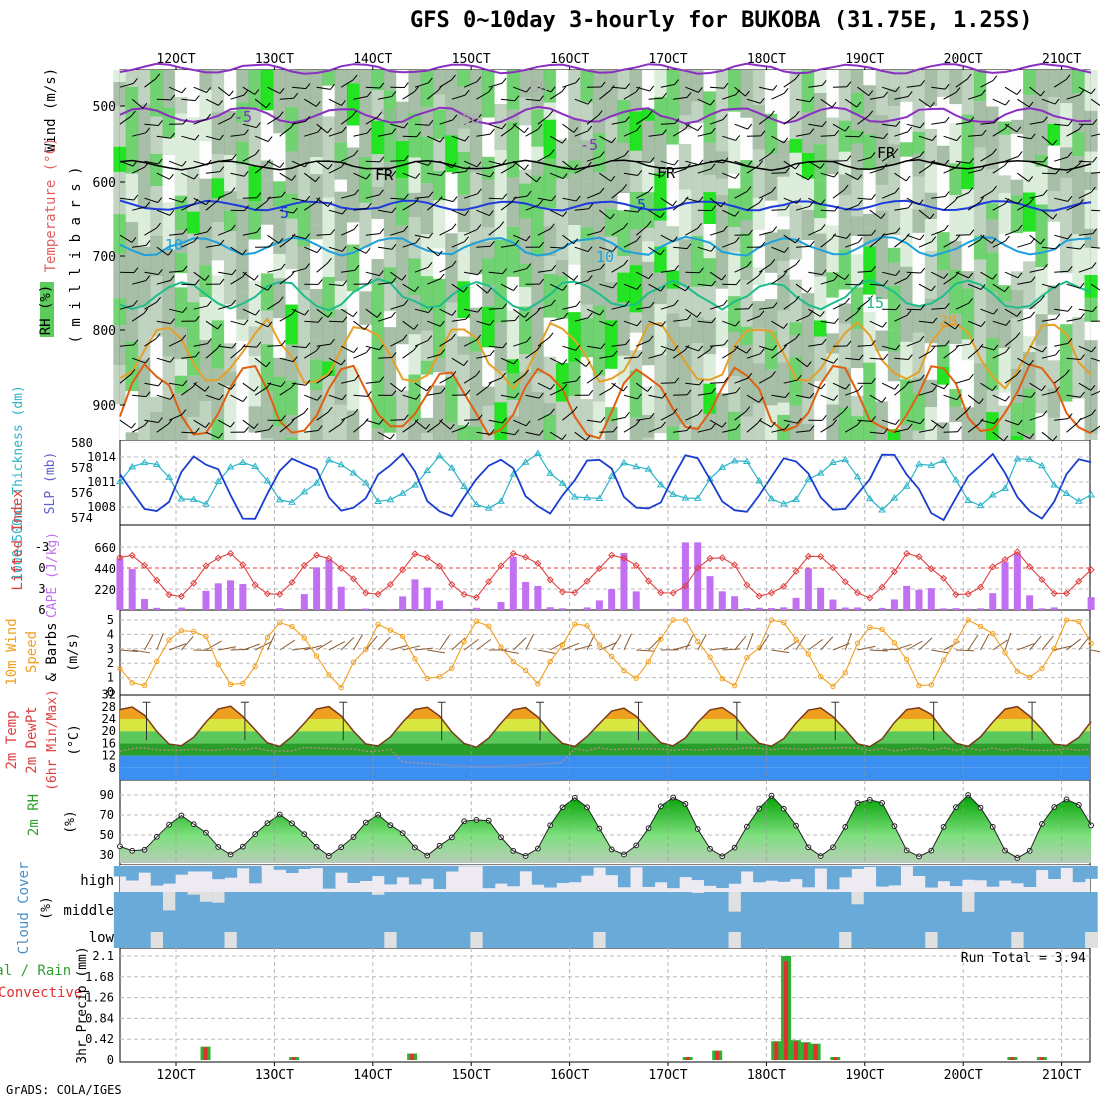  What do you see at coordinates (105, 569) in the screenshot?
I see `cape-tick-label: 440` at bounding box center [105, 569].